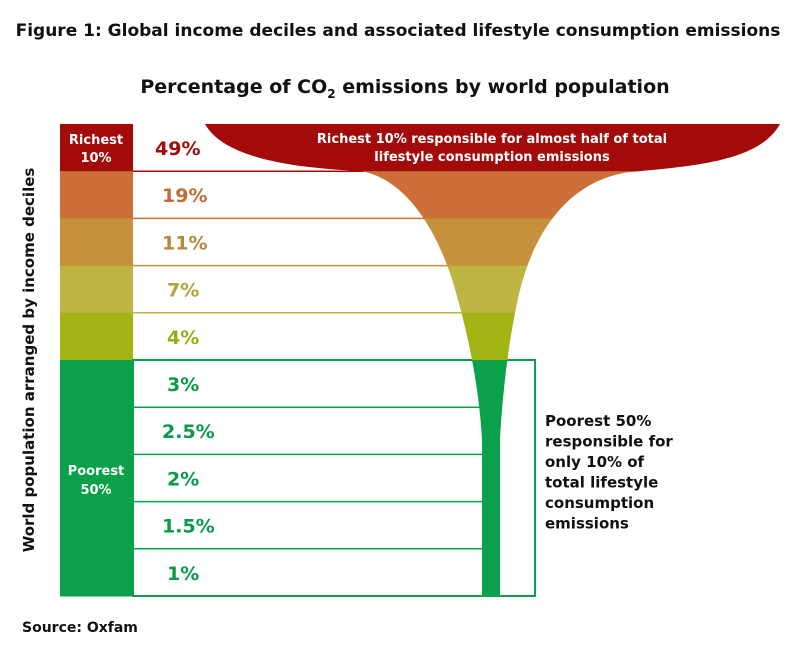  I want to click on source-label: Source: Oxfam, so click(80, 628).